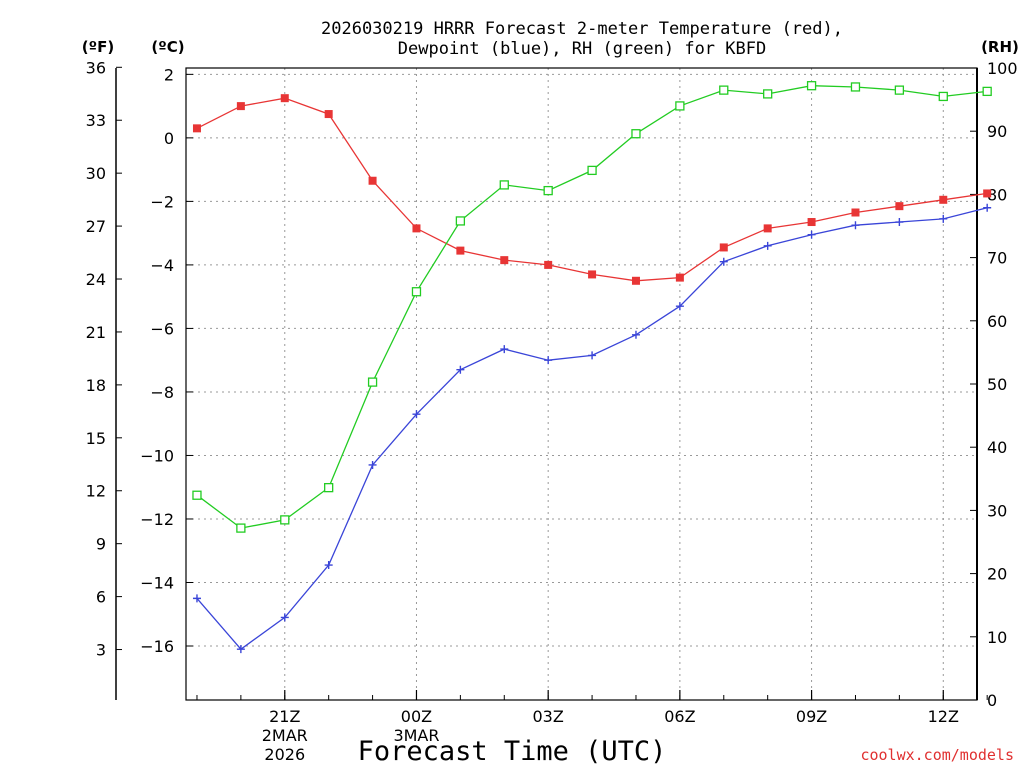  What do you see at coordinates (284, 754) in the screenshot?
I see `x-tick-label: 2026` at bounding box center [284, 754].